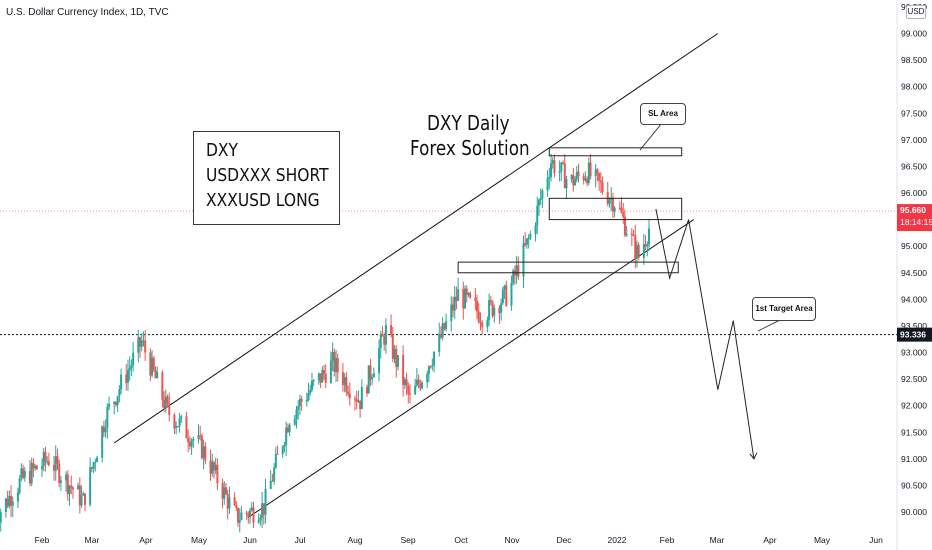 The height and width of the screenshot is (550, 932). Describe the element at coordinates (914, 218) in the screenshot. I see `current-price-label-bg` at that location.